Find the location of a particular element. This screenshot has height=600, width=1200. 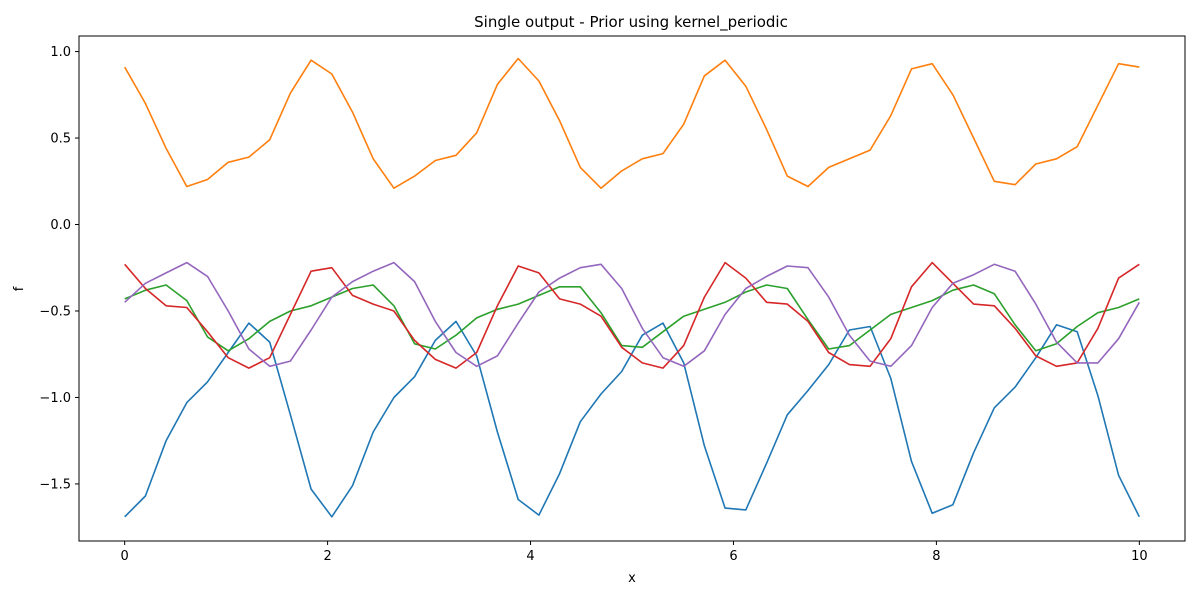

y-axis-label: f is located at coordinates (19, 288).